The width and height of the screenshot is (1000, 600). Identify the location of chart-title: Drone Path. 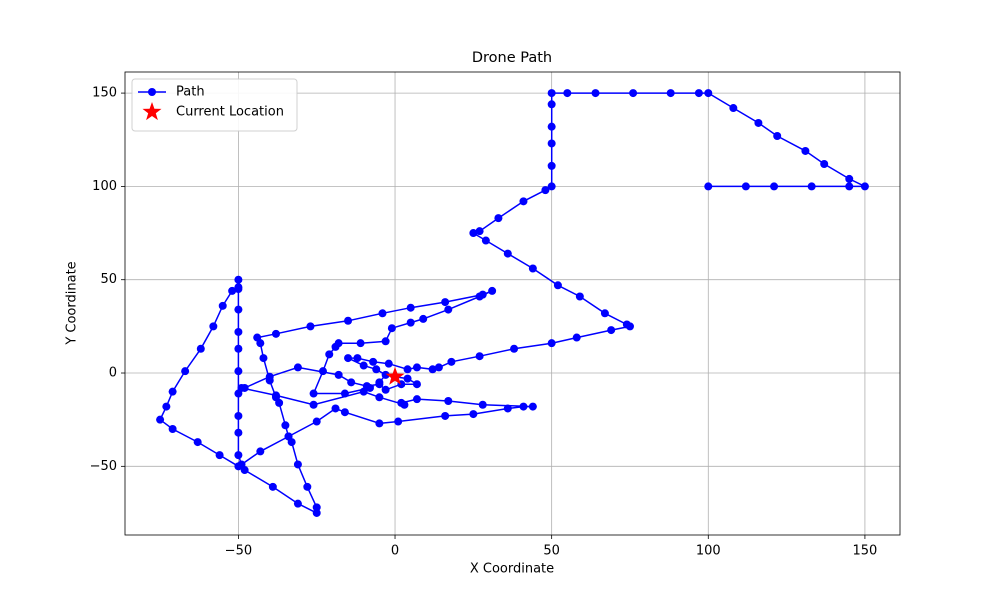
(512, 58).